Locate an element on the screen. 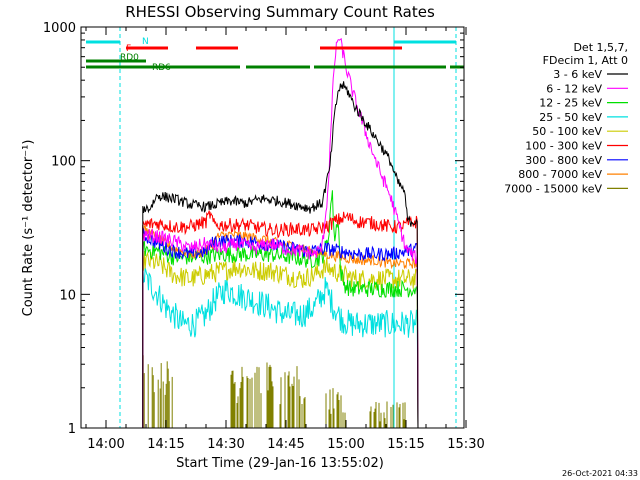  flare-flag-label: F is located at coordinates (128, 49).